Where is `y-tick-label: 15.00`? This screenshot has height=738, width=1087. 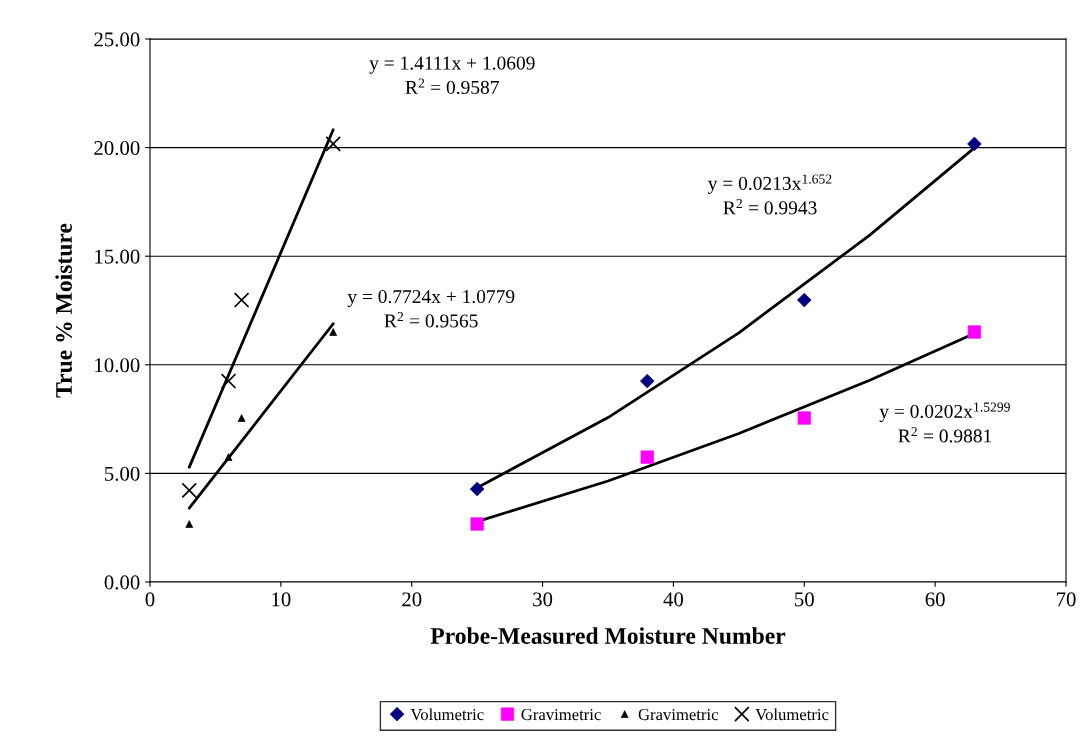
y-tick-label: 15.00 is located at coordinates (117, 256).